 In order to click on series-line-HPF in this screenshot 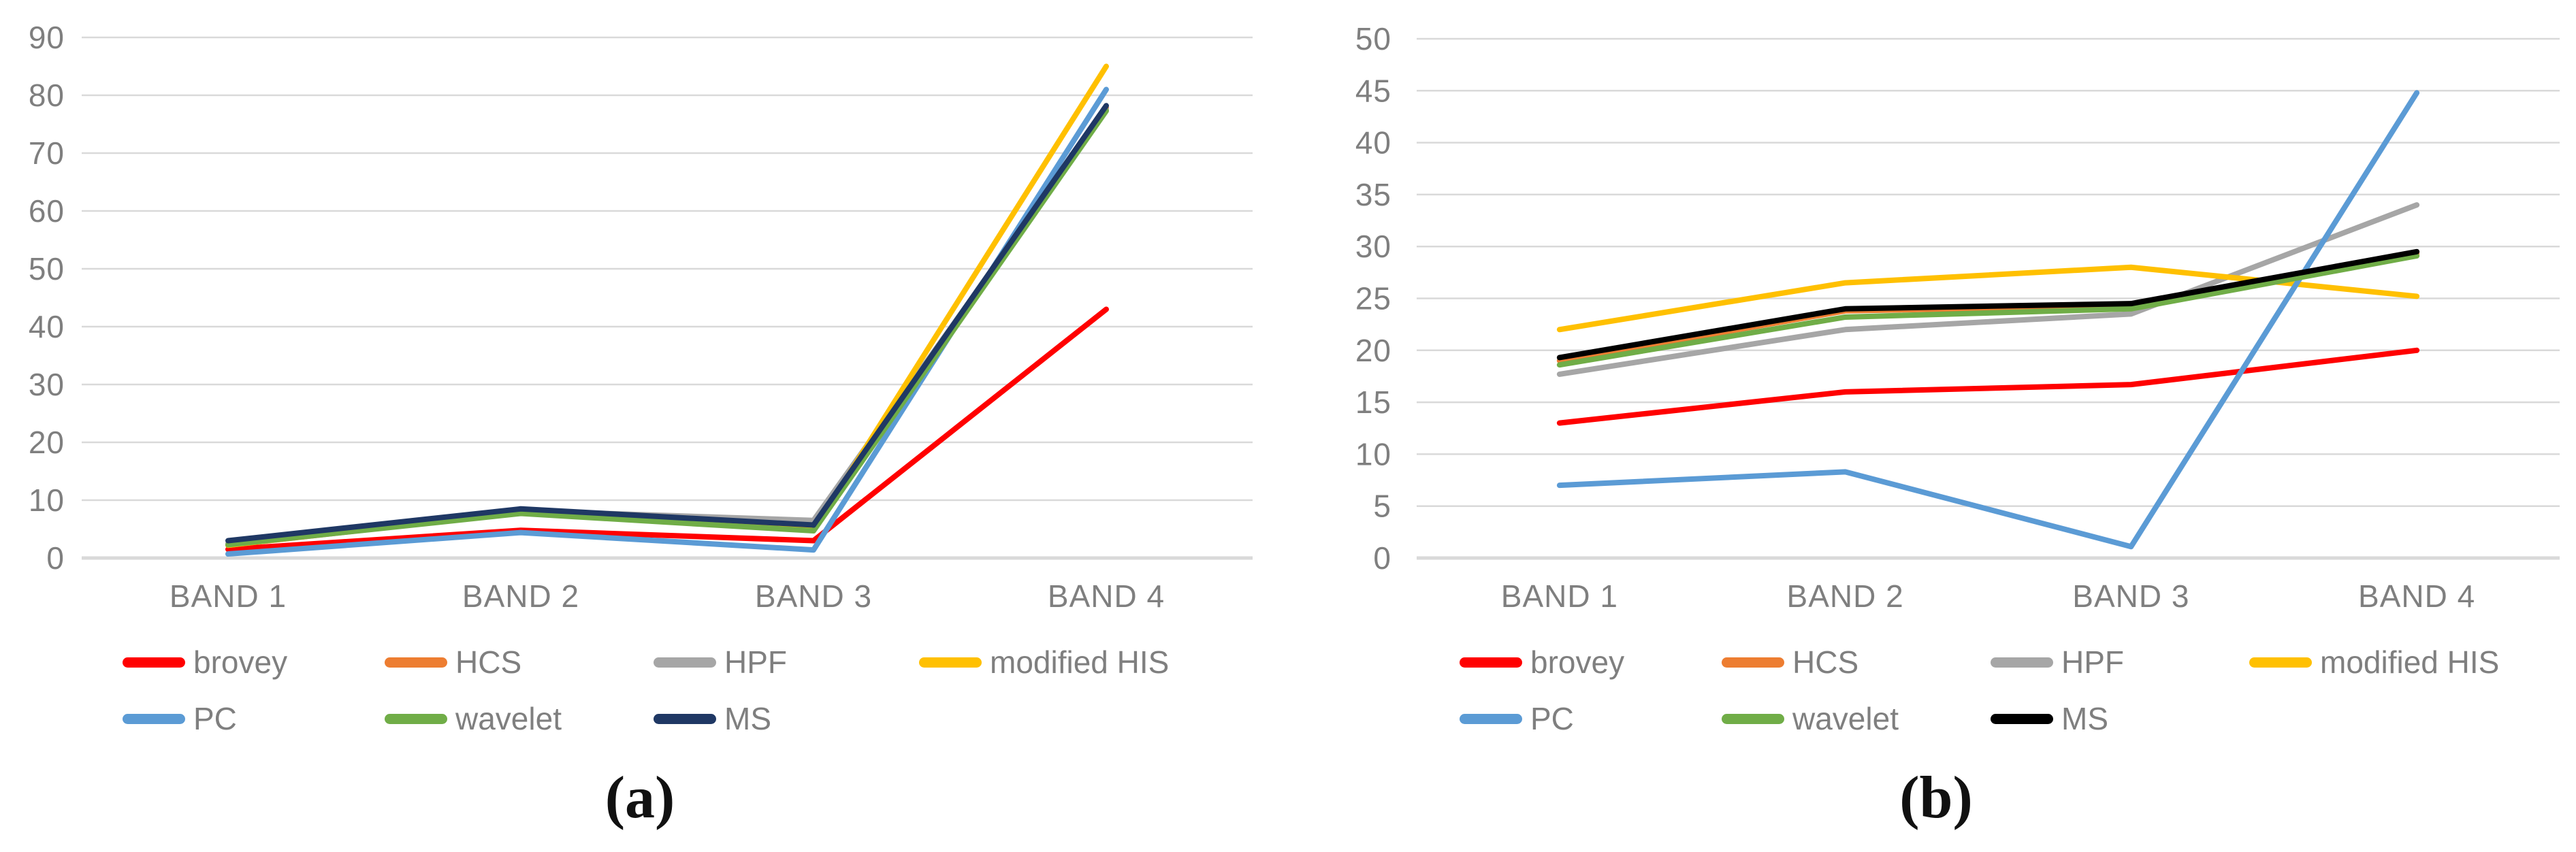, I will do `click(1988, 289)`.